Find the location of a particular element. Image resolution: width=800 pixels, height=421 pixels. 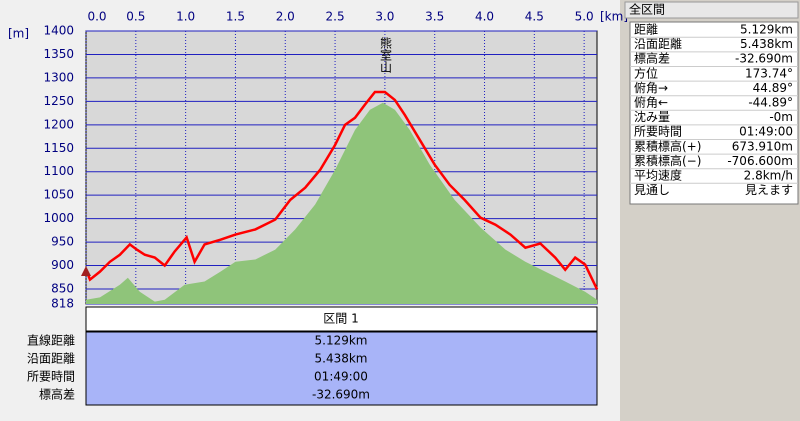

summary-row-label: 沿面距離 is located at coordinates (658, 44).